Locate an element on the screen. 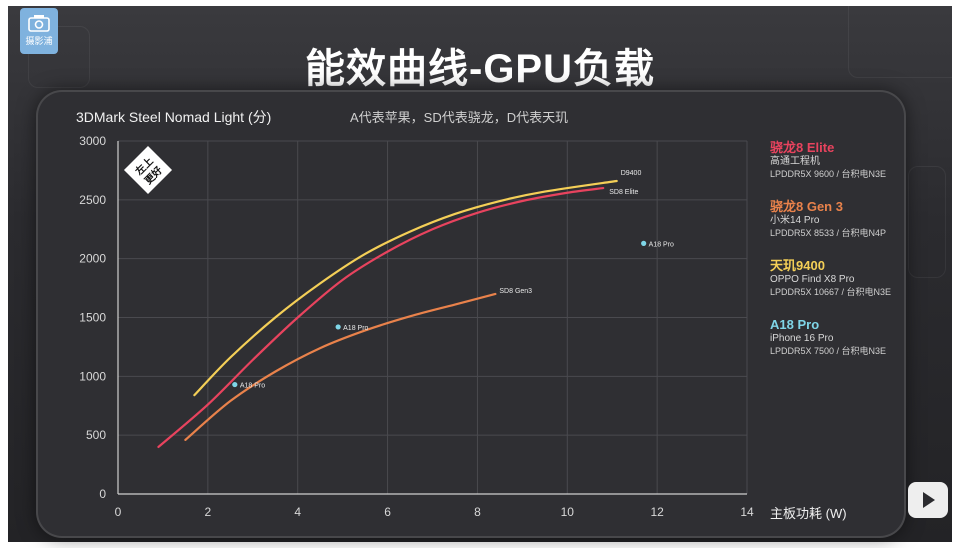 This screenshot has width=960, height=548. legend-device: 高通工程机 is located at coordinates (795, 161).